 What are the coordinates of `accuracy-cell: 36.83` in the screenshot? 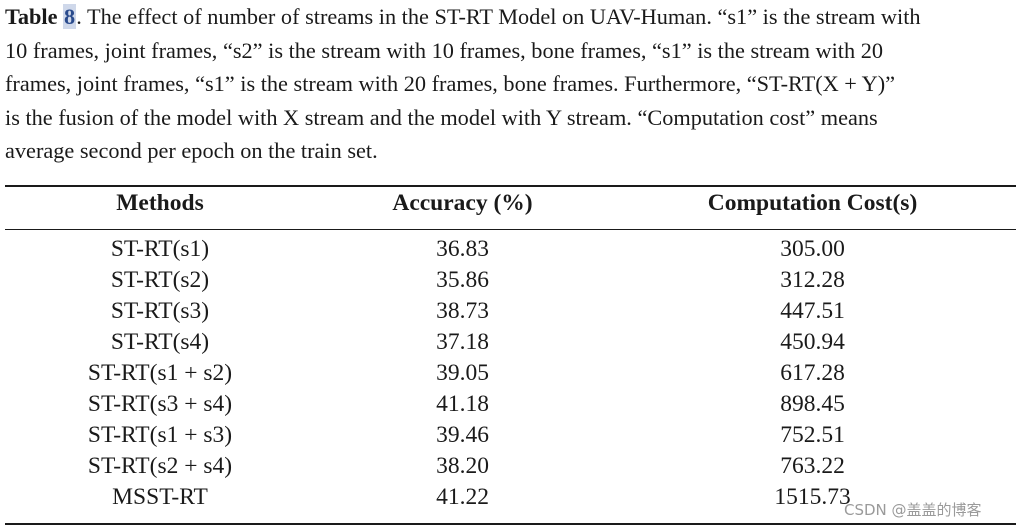 It's located at (462, 249).